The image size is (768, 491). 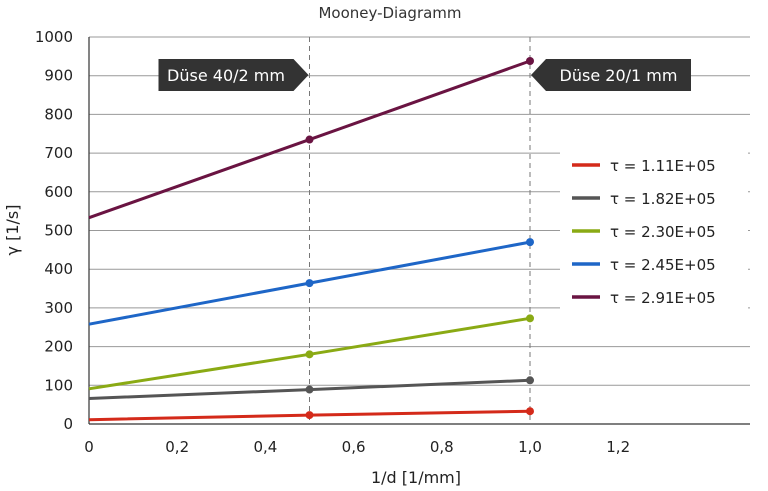 What do you see at coordinates (354, 447) in the screenshot?
I see `x-tick-label: 0,6` at bounding box center [354, 447].